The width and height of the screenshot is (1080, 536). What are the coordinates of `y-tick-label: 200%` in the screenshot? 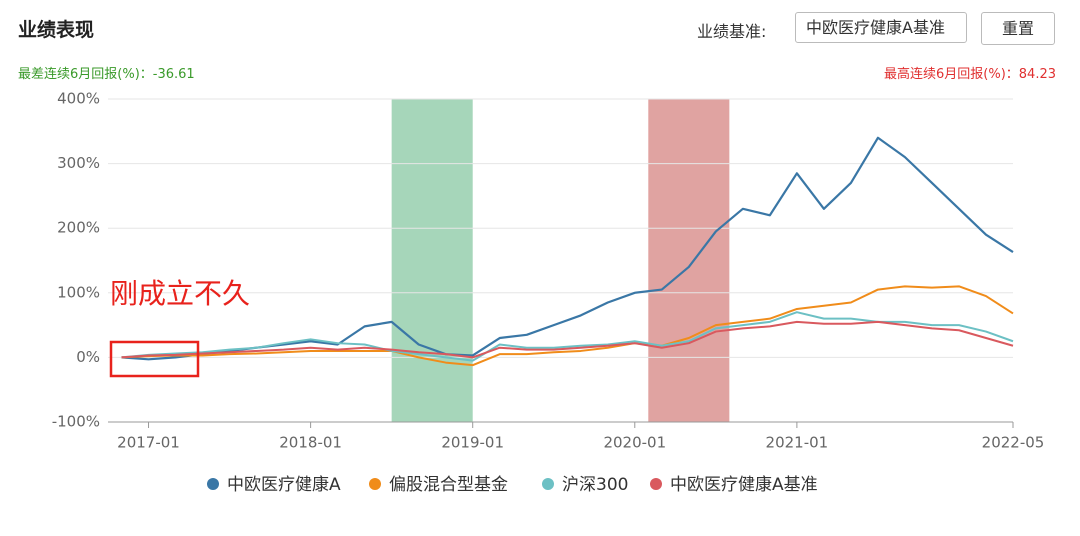 It's located at (78, 228).